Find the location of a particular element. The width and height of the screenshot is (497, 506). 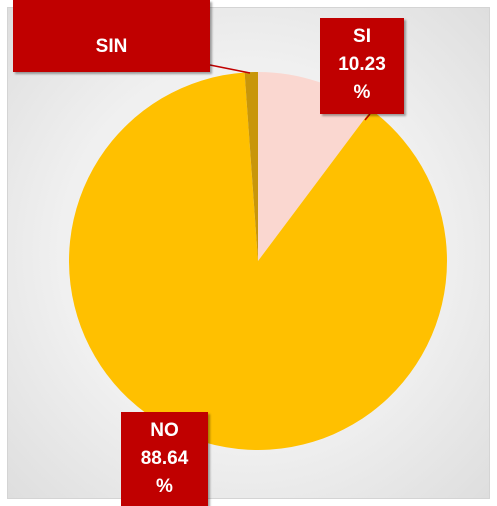

leader-line-si is located at coordinates (367, 117).